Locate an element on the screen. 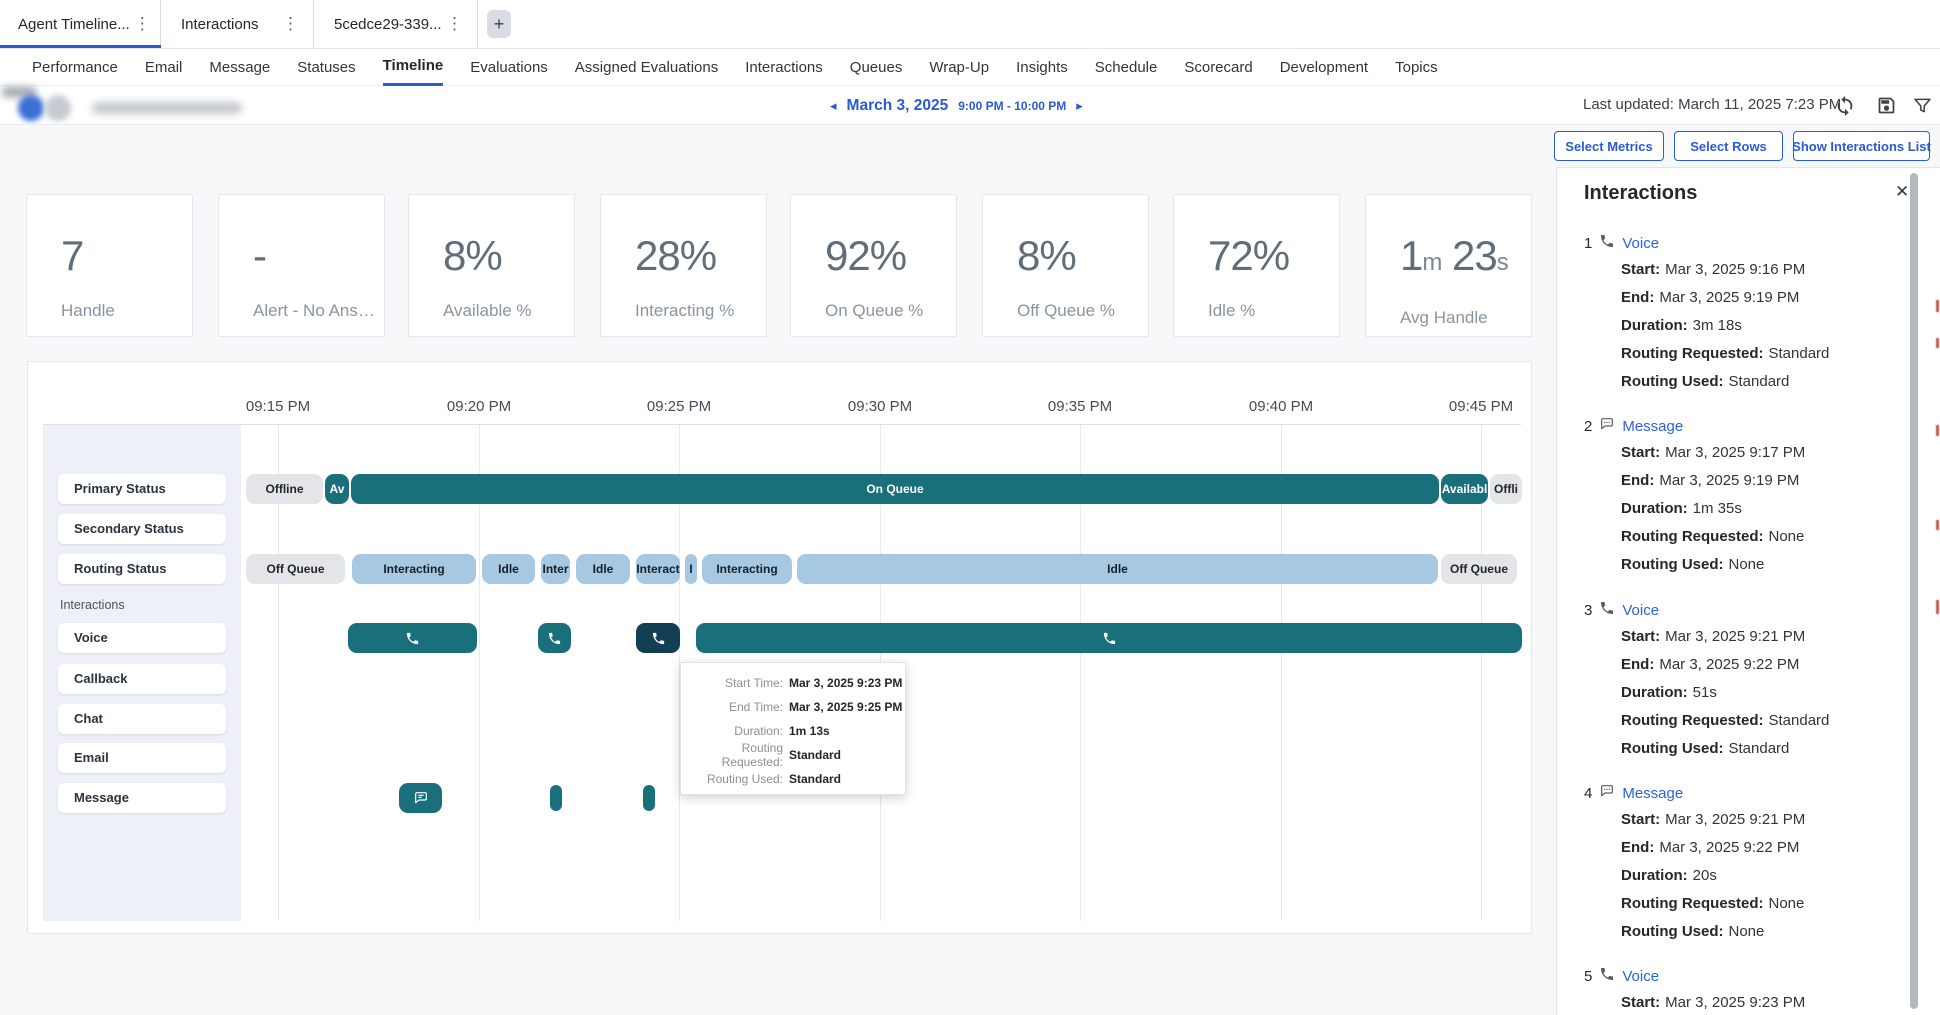 The width and height of the screenshot is (1940, 1015). show-interactions-list-button: Show Interactions List is located at coordinates (1861, 146).